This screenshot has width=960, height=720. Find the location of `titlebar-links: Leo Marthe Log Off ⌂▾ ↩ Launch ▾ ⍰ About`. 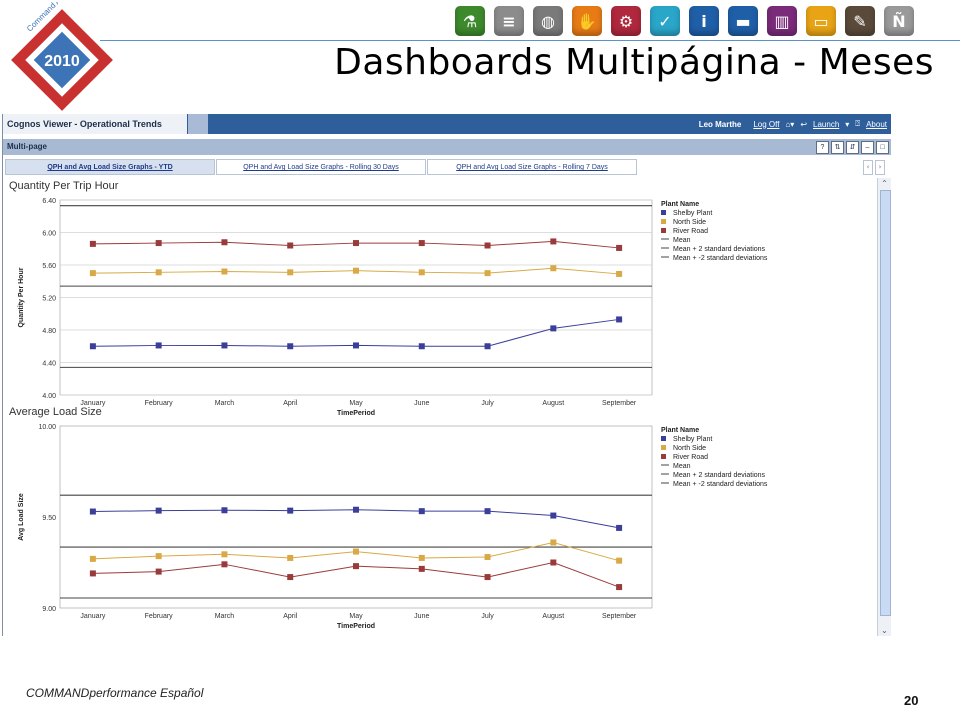

titlebar-links: Leo Marthe Log Off ⌂▾ ↩ Launch ▾ ⍰ About is located at coordinates (793, 124).